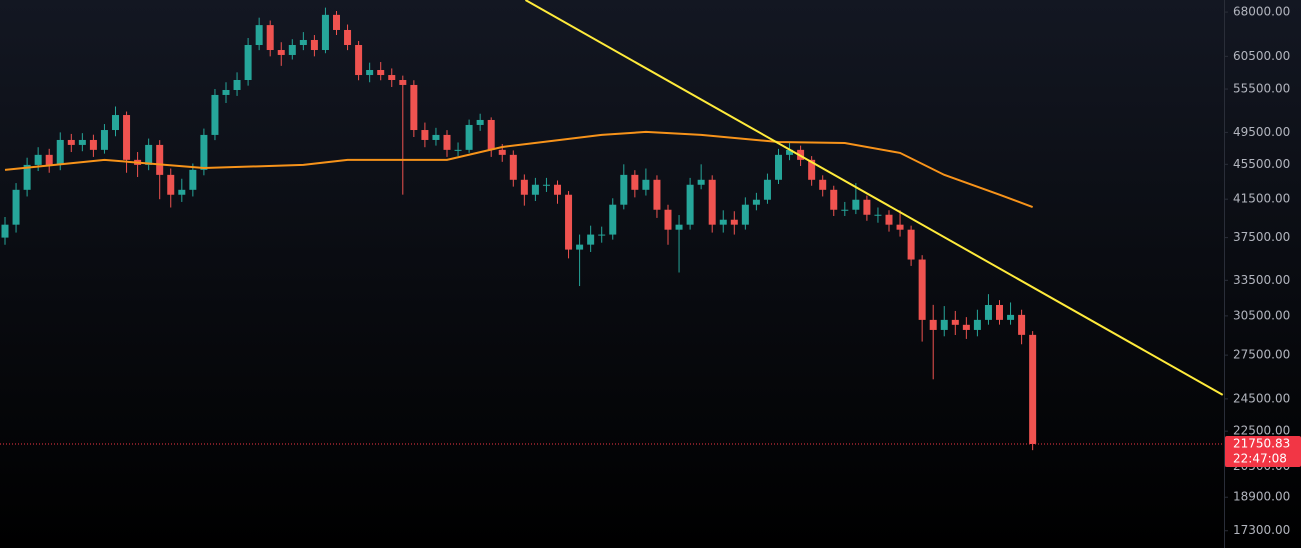 This screenshot has width=1301, height=548. What do you see at coordinates (1261, 89) in the screenshot?
I see `y-tick-label: 55500.00` at bounding box center [1261, 89].